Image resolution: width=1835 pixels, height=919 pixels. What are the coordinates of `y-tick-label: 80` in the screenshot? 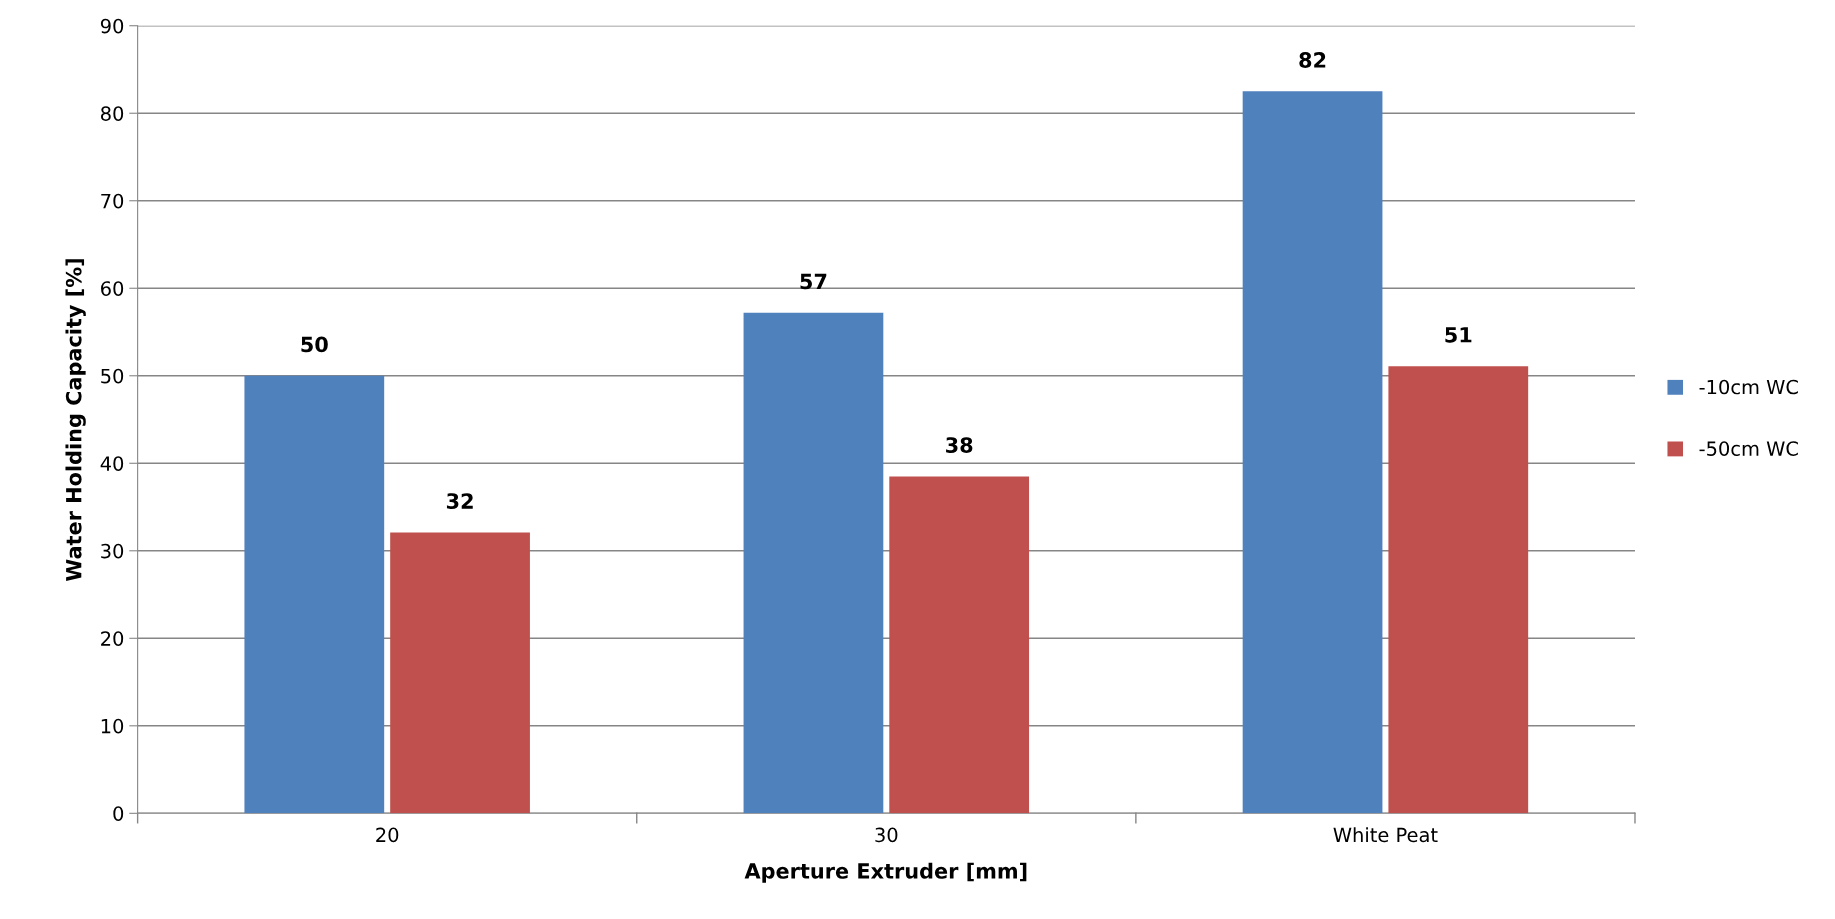 It's located at (112, 113).